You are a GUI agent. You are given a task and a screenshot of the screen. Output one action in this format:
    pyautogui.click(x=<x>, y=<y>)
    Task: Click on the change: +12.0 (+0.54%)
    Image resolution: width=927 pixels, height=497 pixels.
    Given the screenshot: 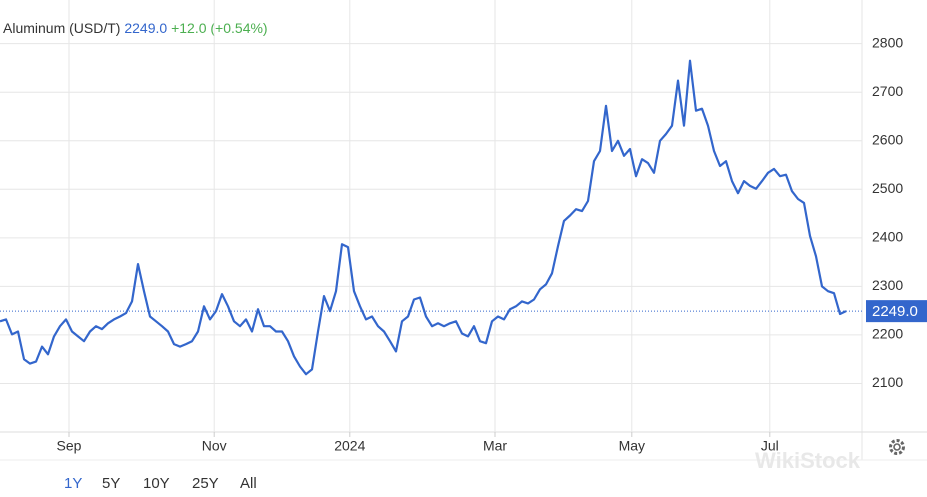 What is the action you would take?
    pyautogui.click(x=219, y=28)
    